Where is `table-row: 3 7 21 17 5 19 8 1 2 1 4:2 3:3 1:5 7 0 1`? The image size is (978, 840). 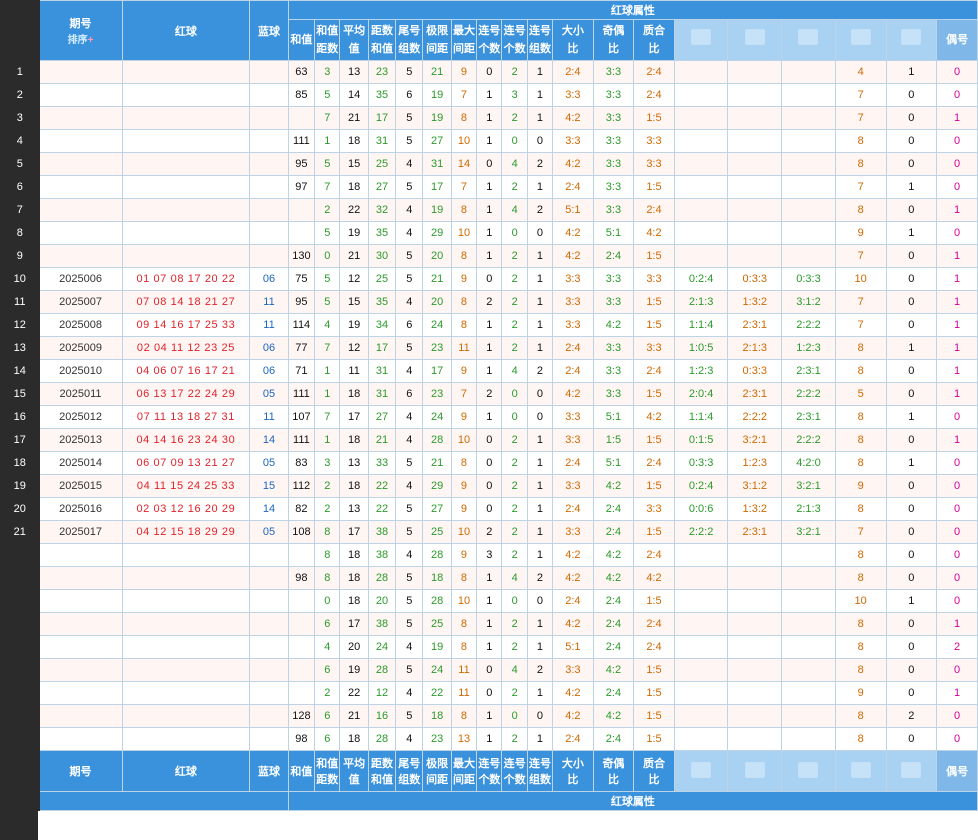 table-row: 3 7 21 17 5 19 8 1 2 1 4:2 3:3 1:5 7 0 1 is located at coordinates (489, 118).